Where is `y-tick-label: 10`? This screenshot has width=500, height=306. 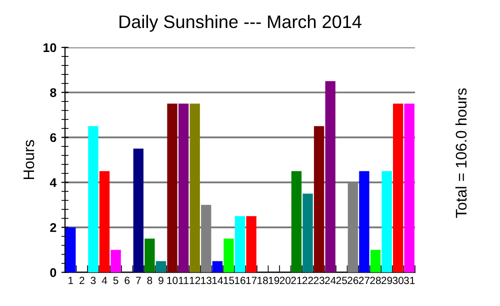 y-tick-label: 10 is located at coordinates (50, 47).